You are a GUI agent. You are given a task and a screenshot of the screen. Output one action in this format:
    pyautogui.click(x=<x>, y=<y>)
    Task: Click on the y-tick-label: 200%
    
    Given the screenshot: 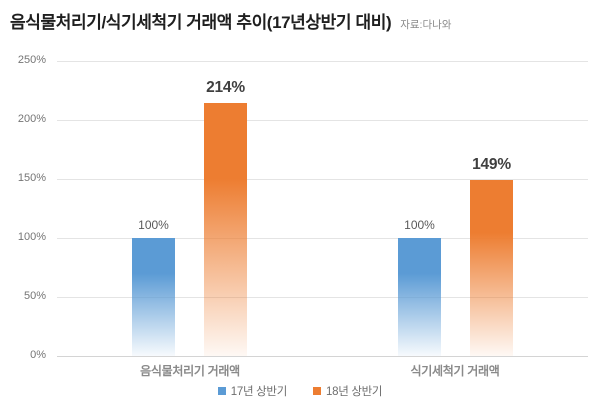 What is the action you would take?
    pyautogui.click(x=31, y=119)
    